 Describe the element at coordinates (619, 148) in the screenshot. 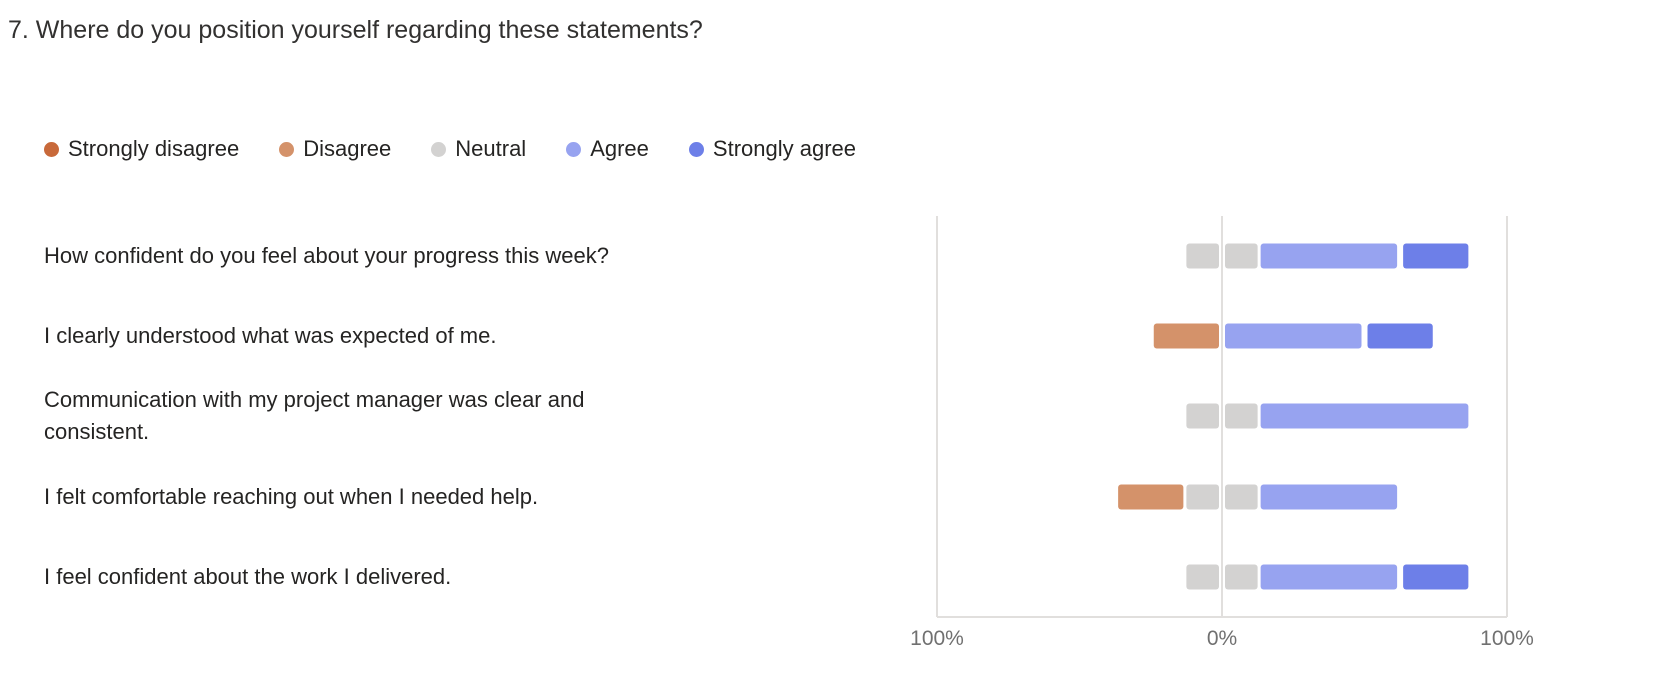

I see `legend-label: Agree` at that location.